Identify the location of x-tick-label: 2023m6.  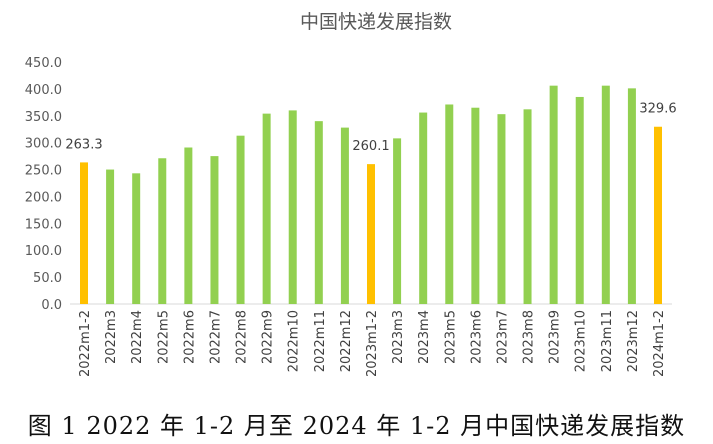
(476, 337).